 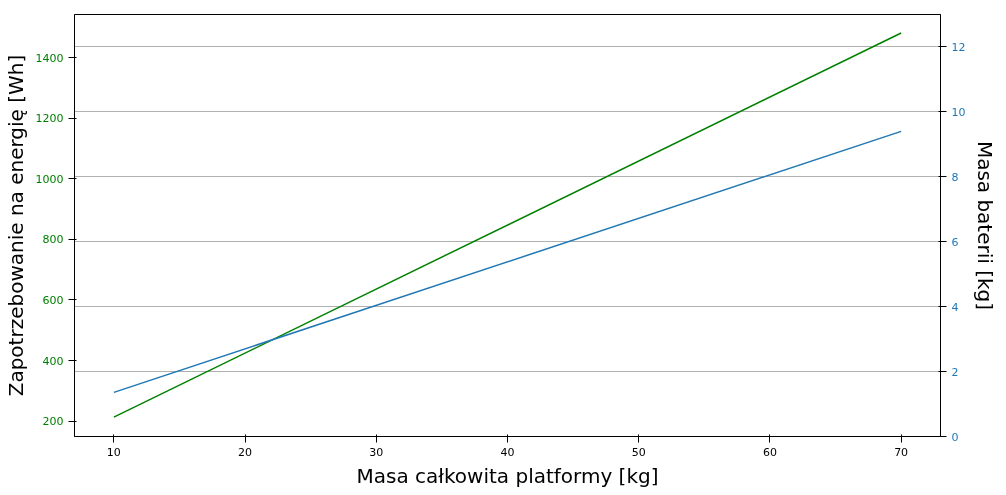 What do you see at coordinates (901, 452) in the screenshot?
I see `x-tick-label: 70` at bounding box center [901, 452].